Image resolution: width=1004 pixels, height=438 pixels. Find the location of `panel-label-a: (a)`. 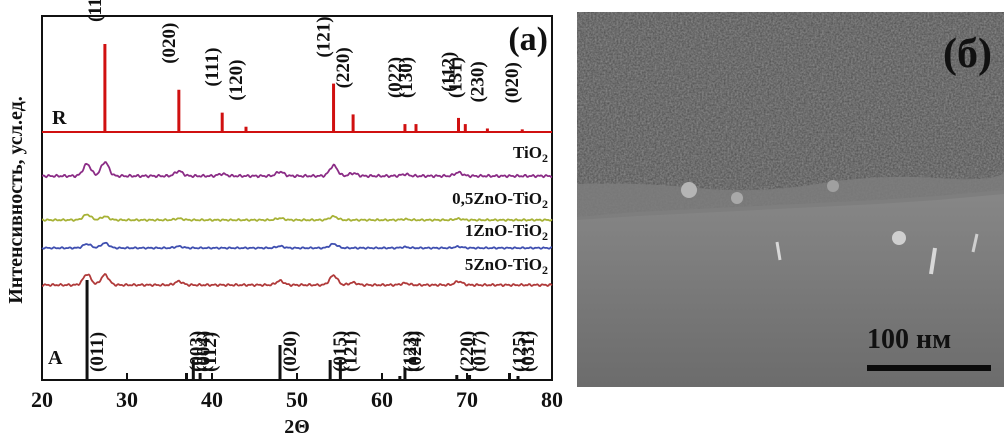

panel-label-a: (a) is located at coordinates (528, 39).